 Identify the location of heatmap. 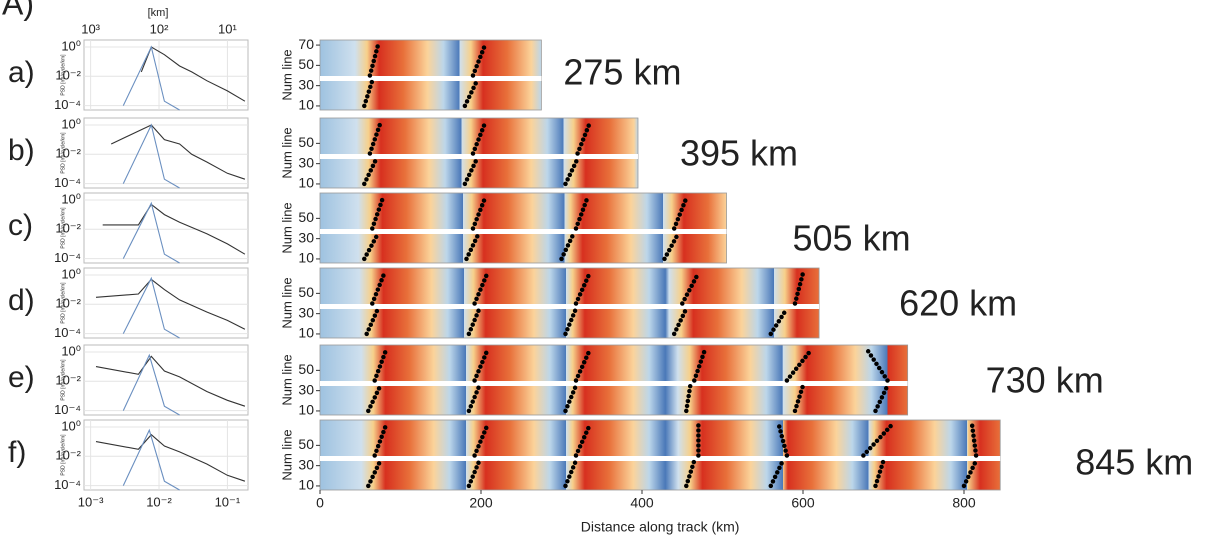
(614, 380).